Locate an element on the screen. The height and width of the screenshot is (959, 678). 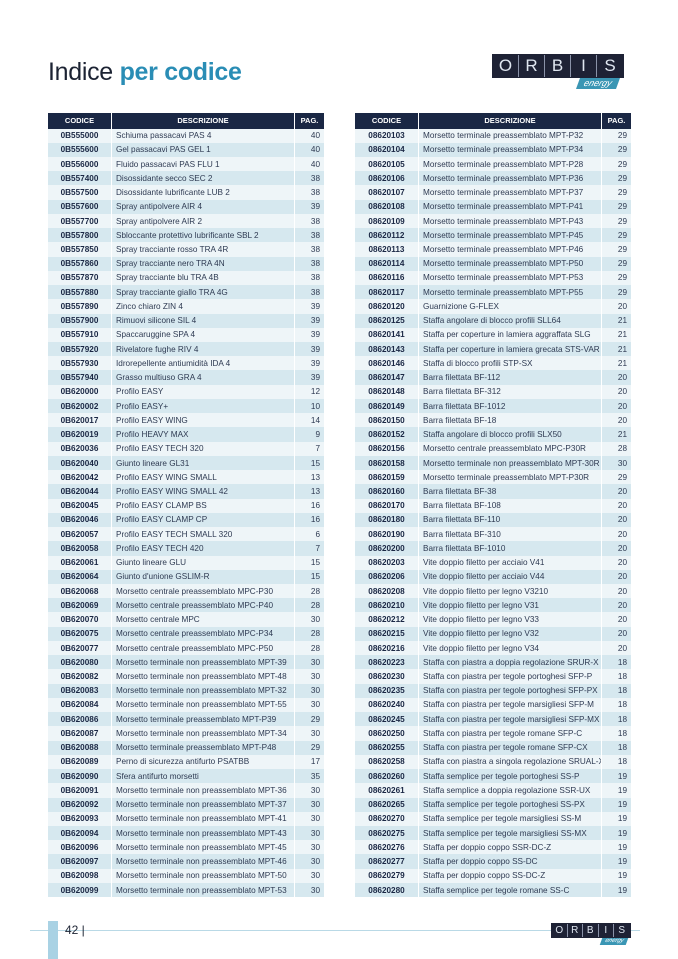
cell-code: 0B557870 is located at coordinates (80, 278).